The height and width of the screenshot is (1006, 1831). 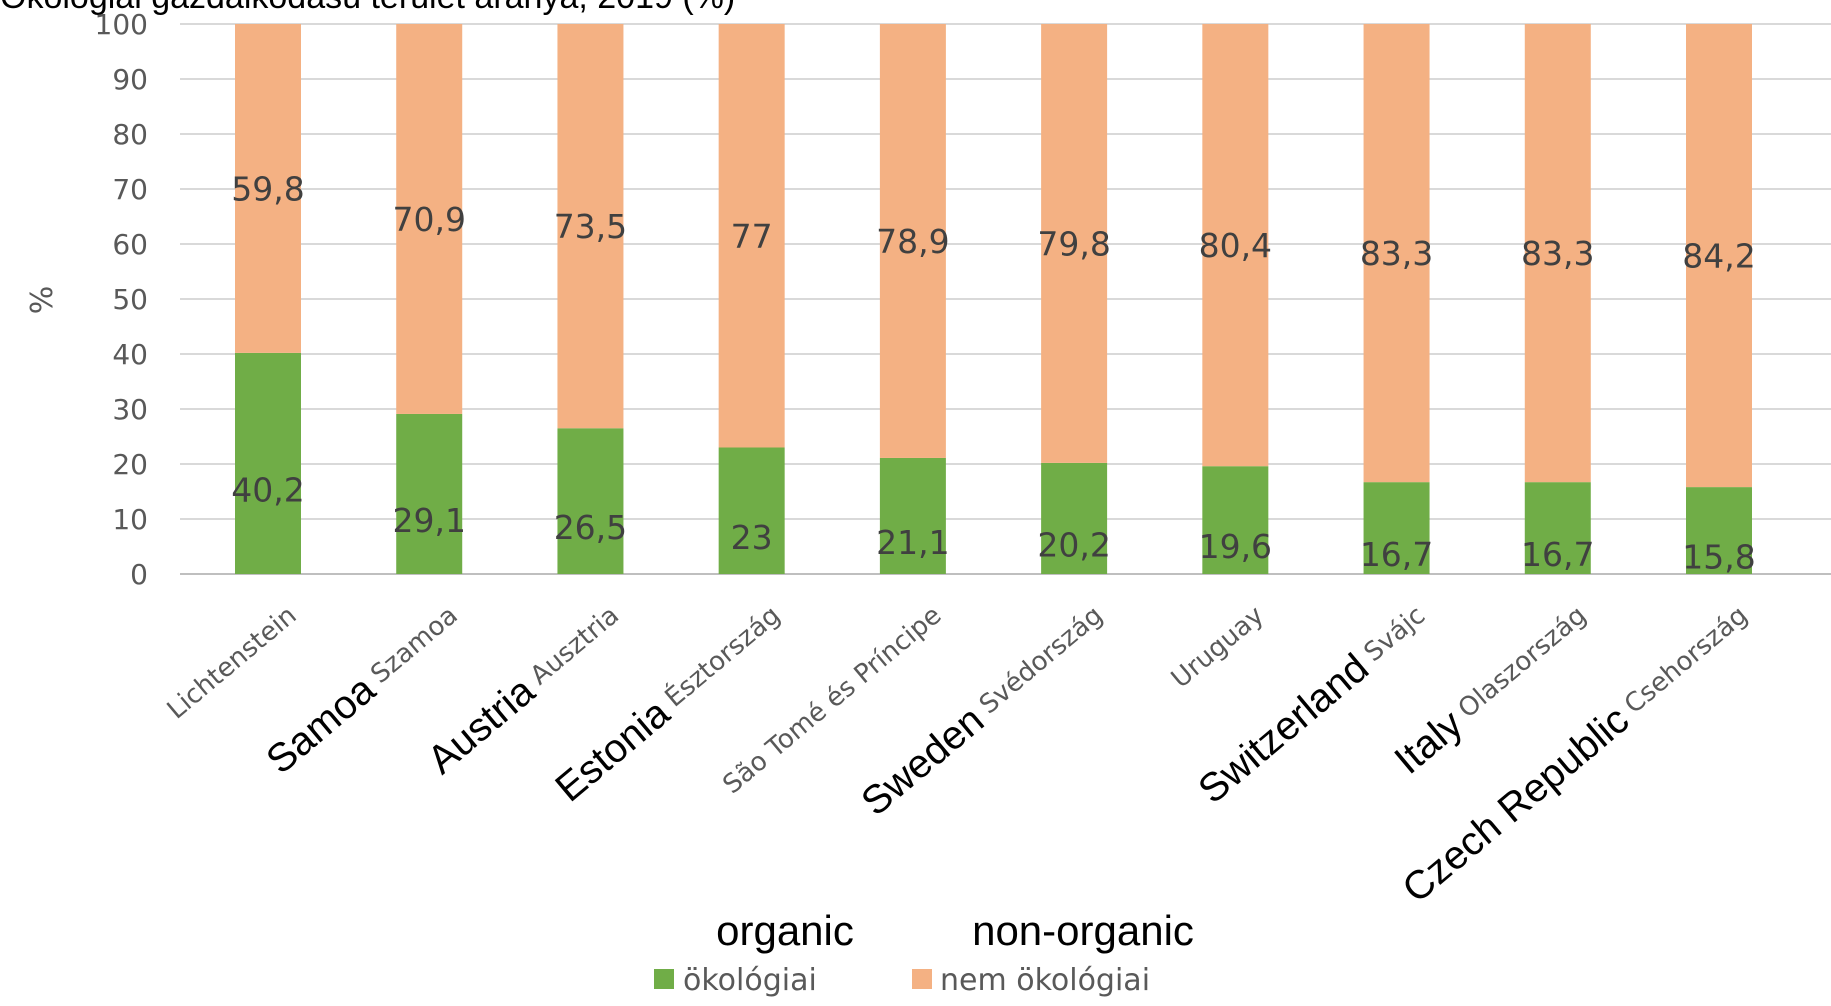 What do you see at coordinates (121, 24) in the screenshot?
I see `y-tick-100: 100` at bounding box center [121, 24].